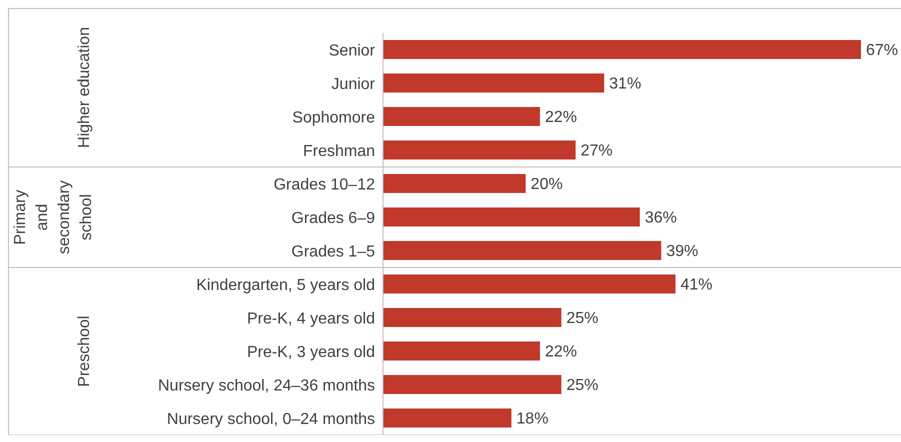 Image resolution: width=901 pixels, height=442 pixels. Describe the element at coordinates (334, 117) in the screenshot. I see `y-tick-label: Sophomore` at that location.